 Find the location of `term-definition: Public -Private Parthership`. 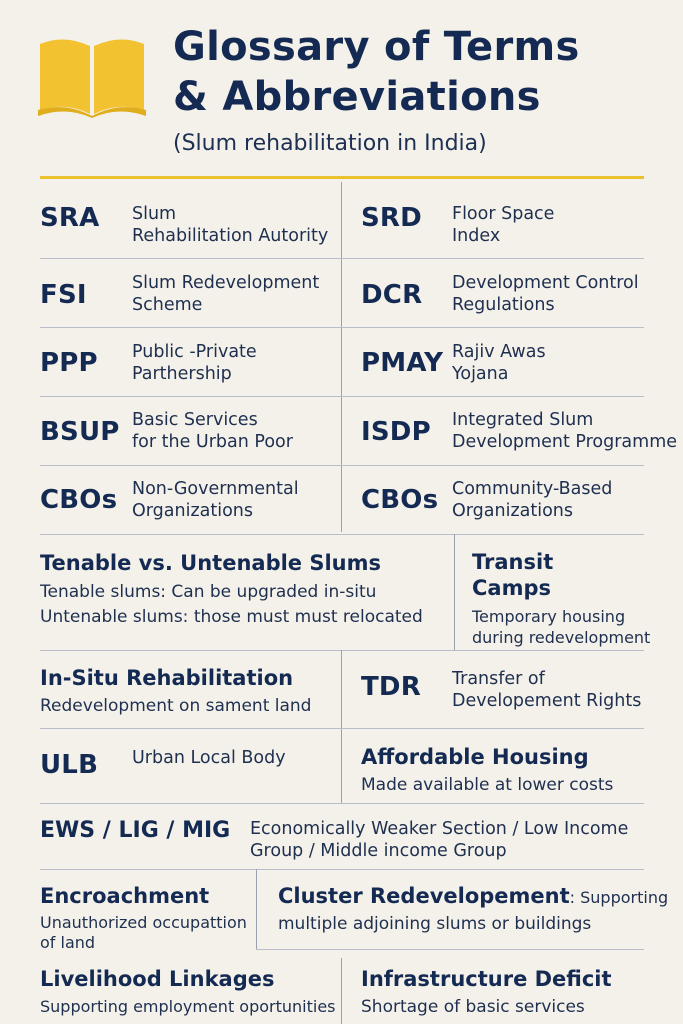

term-definition: Public -Private Parthership is located at coordinates (194, 363).